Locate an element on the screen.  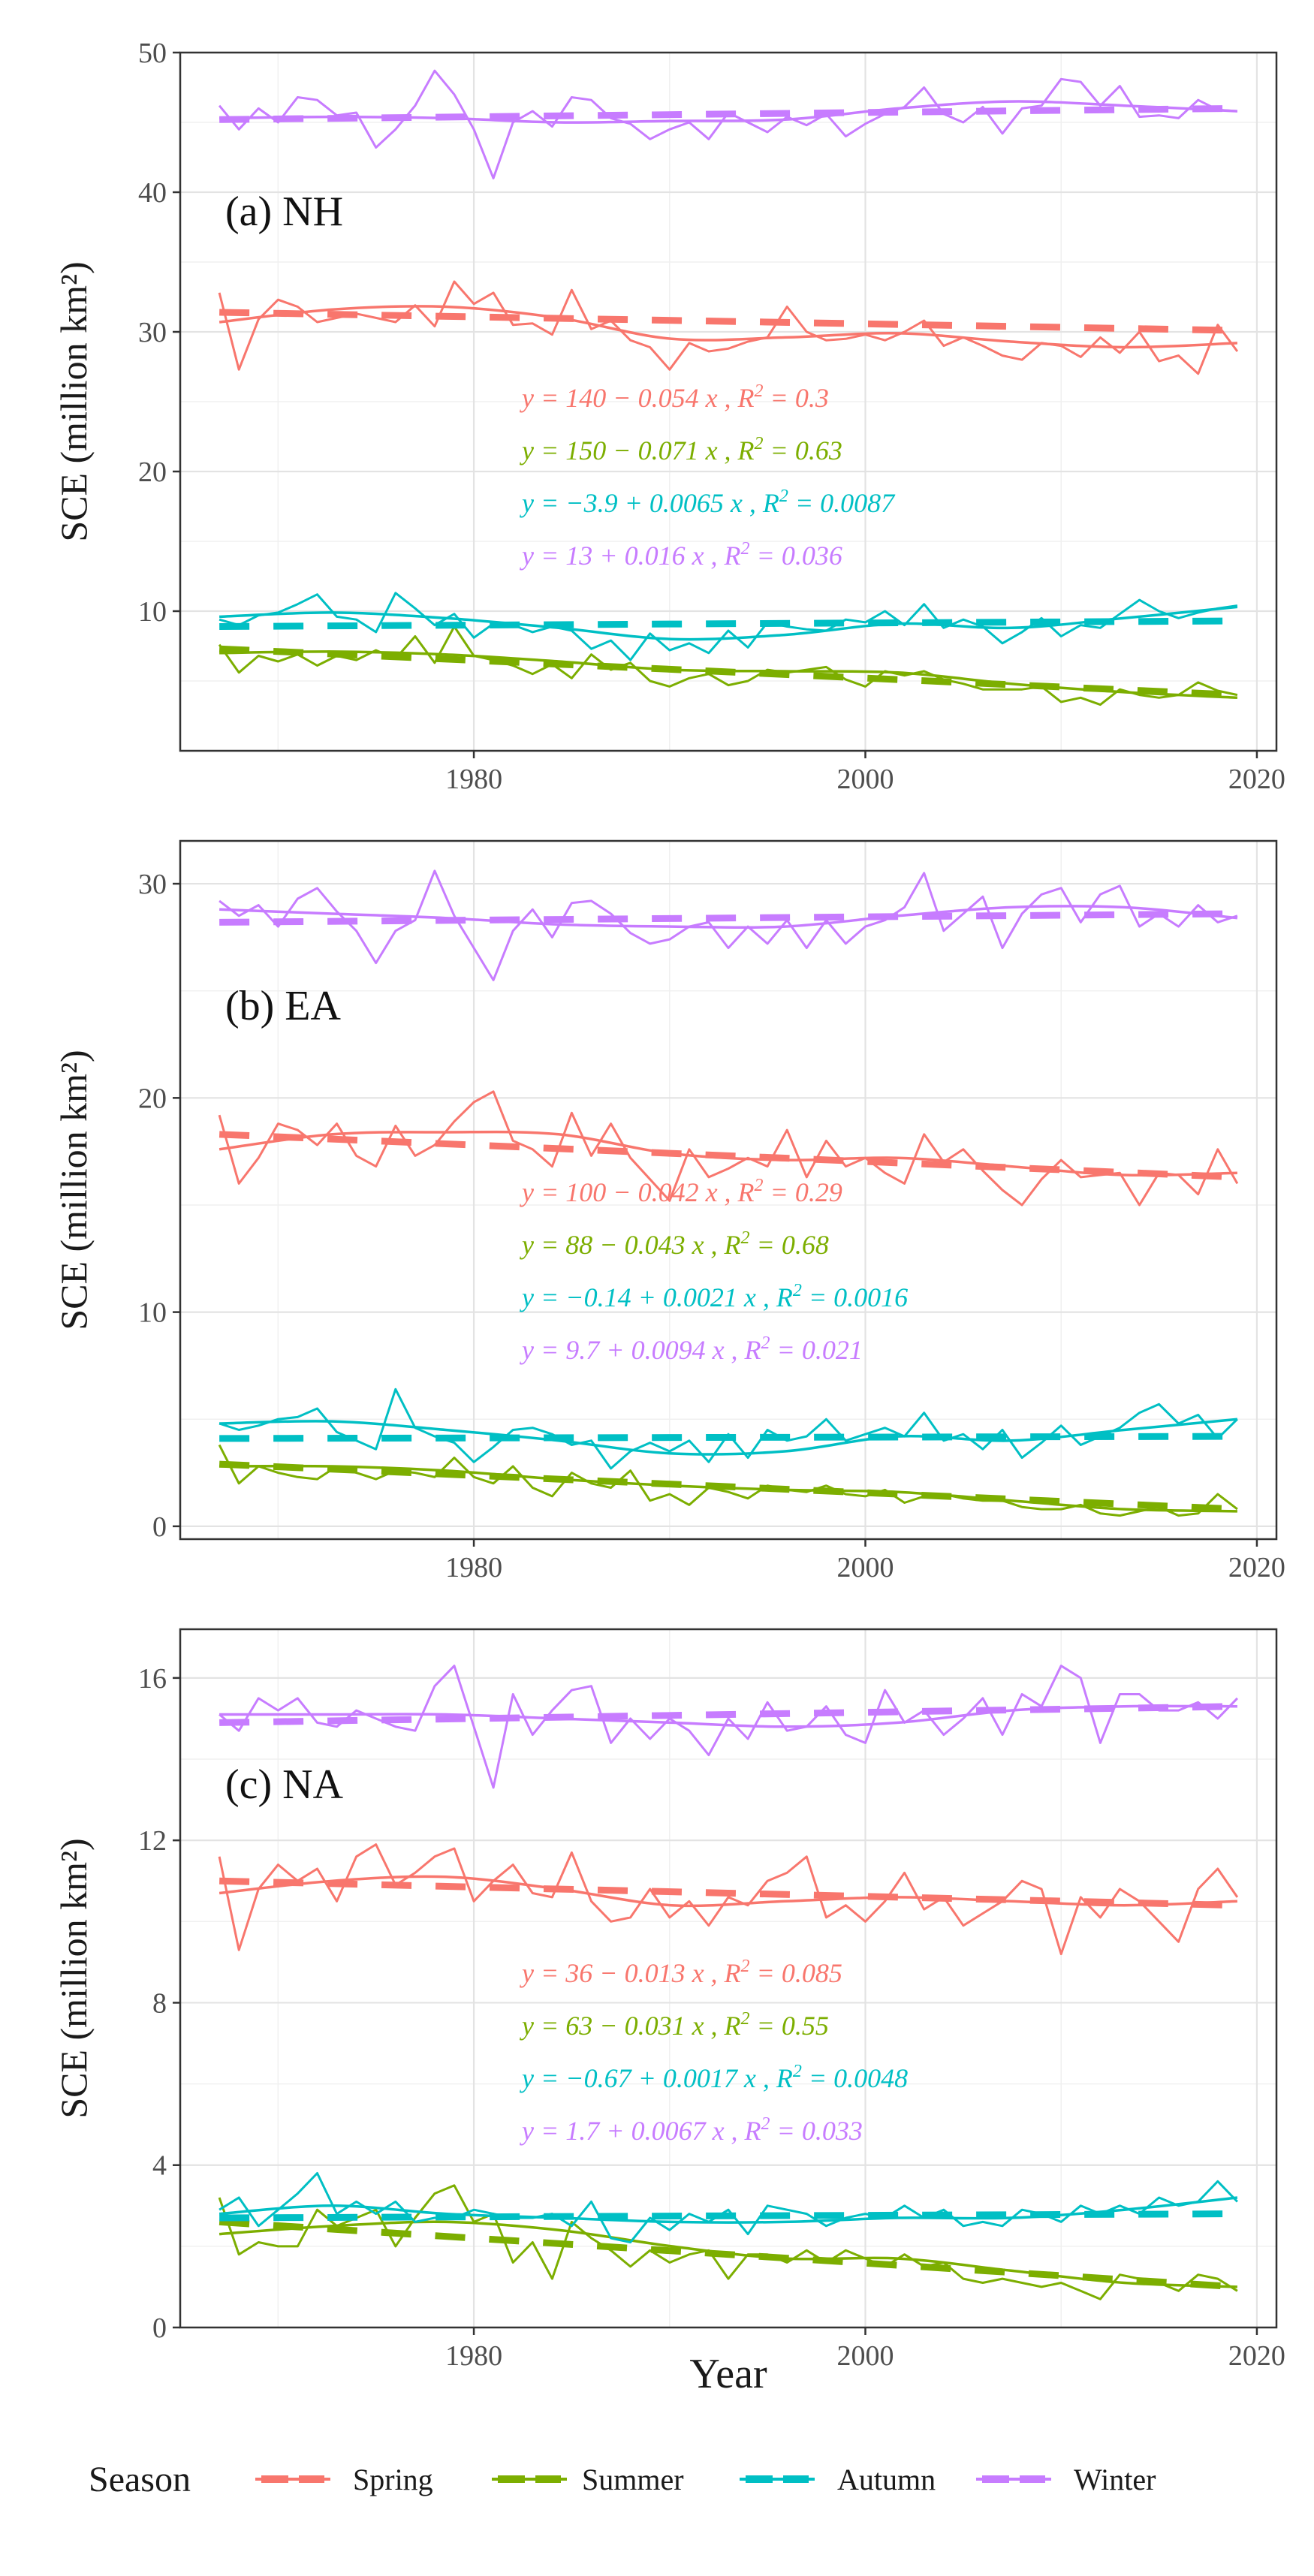
regression-equation-autumn: y = −0.14 + 0.0021 x , R2 = 0.0016 is located at coordinates (714, 1296).